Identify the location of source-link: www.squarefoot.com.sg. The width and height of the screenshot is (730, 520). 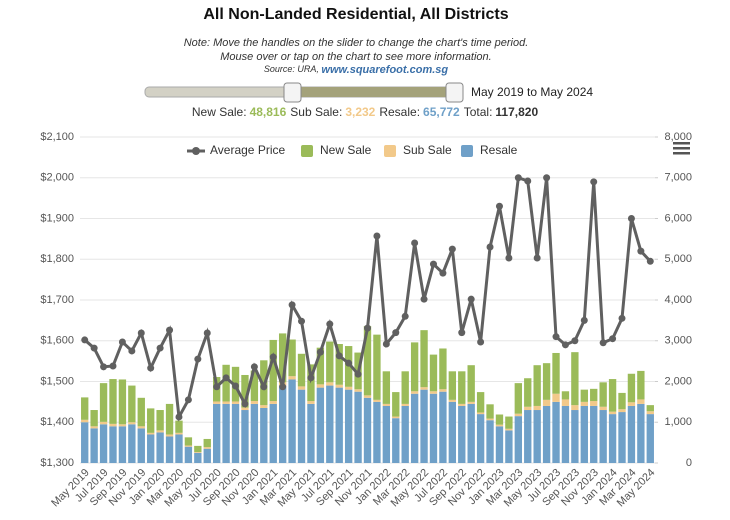
(384, 70).